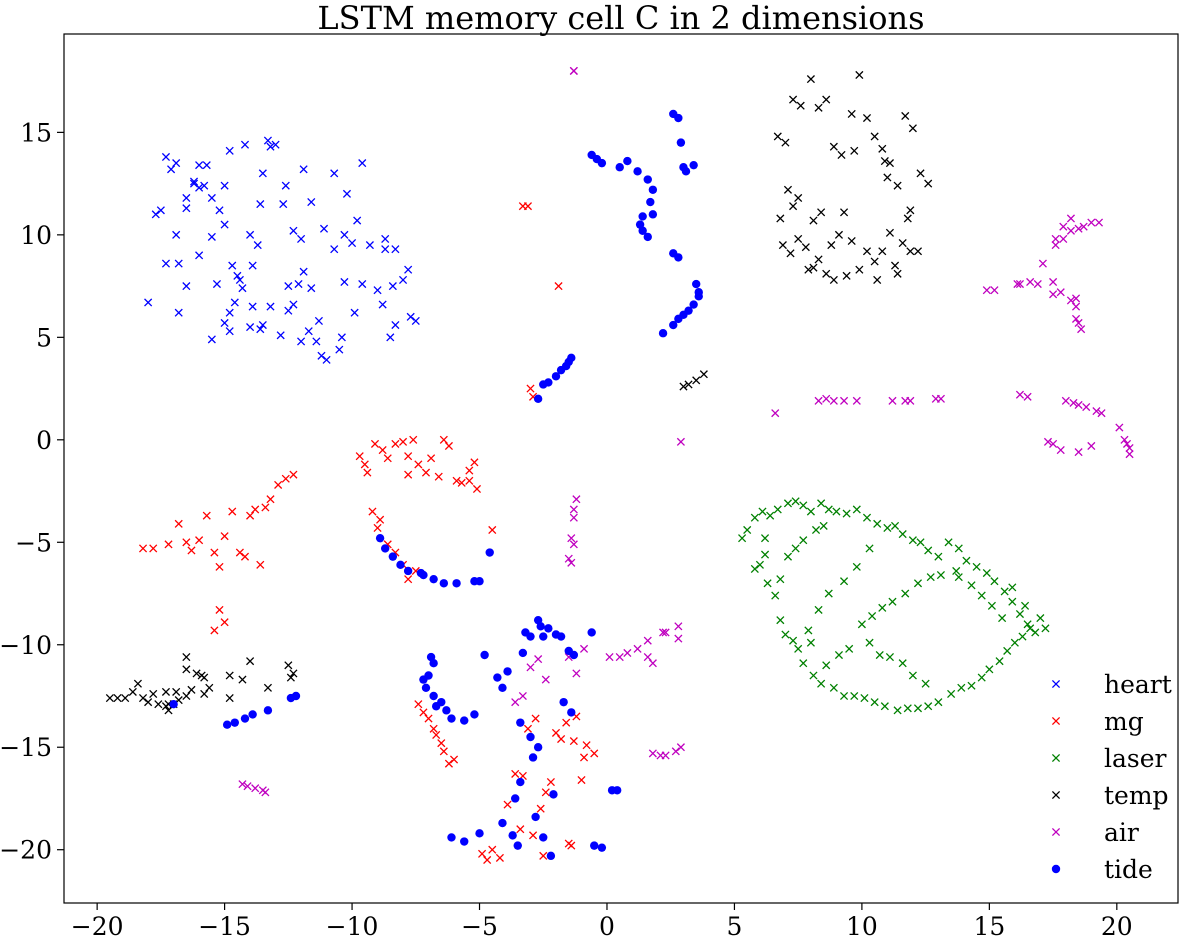 The width and height of the screenshot is (1191, 944). I want to click on x-tick-label: −20, so click(97, 926).